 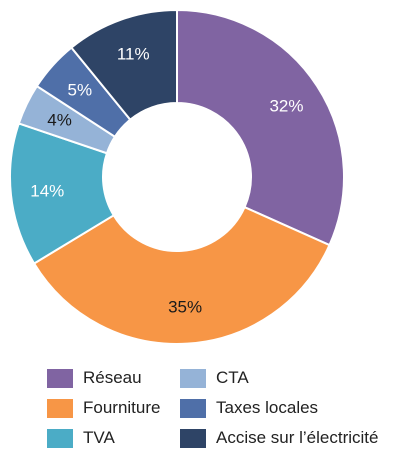 What do you see at coordinates (59, 120) in the screenshot?
I see `slice-label-cta: 4%` at bounding box center [59, 120].